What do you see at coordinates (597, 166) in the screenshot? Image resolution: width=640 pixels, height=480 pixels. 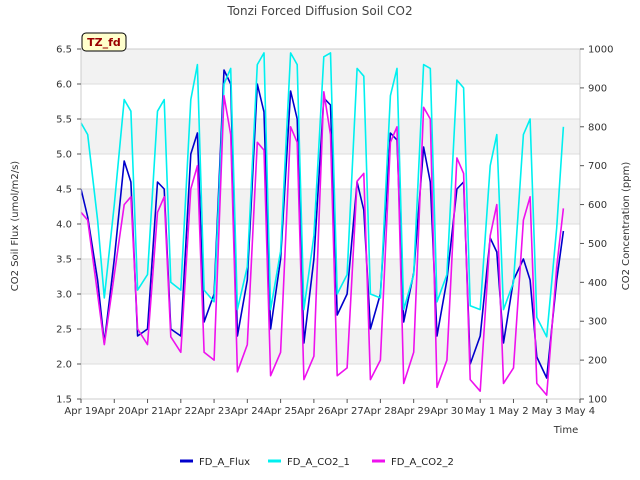 I see `y-right-tick-label: 700` at bounding box center [597, 166].